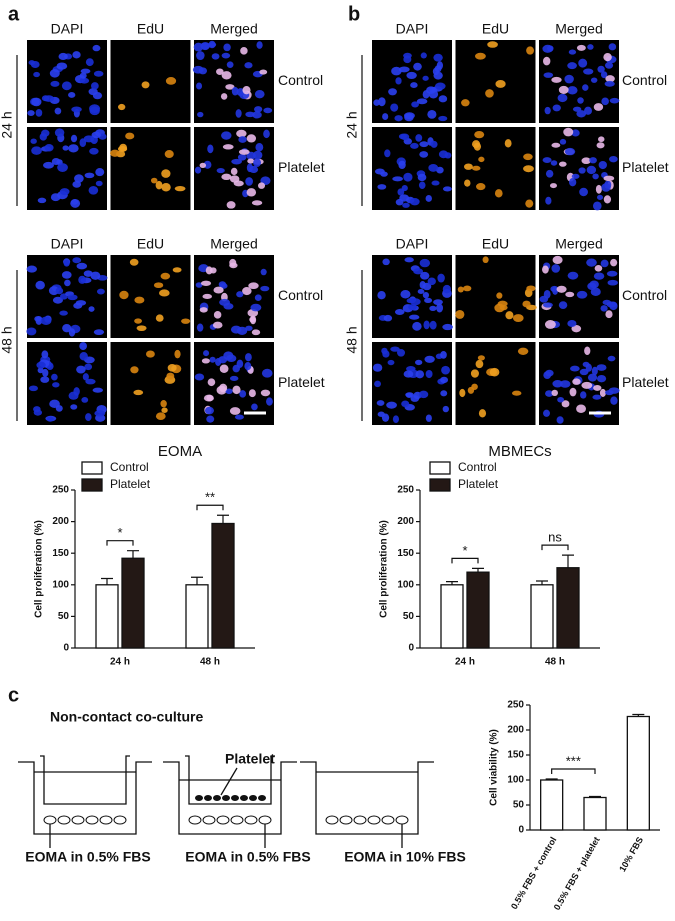 The width and height of the screenshot is (675, 921). I want to click on x-tick-label: 48 h, so click(210, 662).